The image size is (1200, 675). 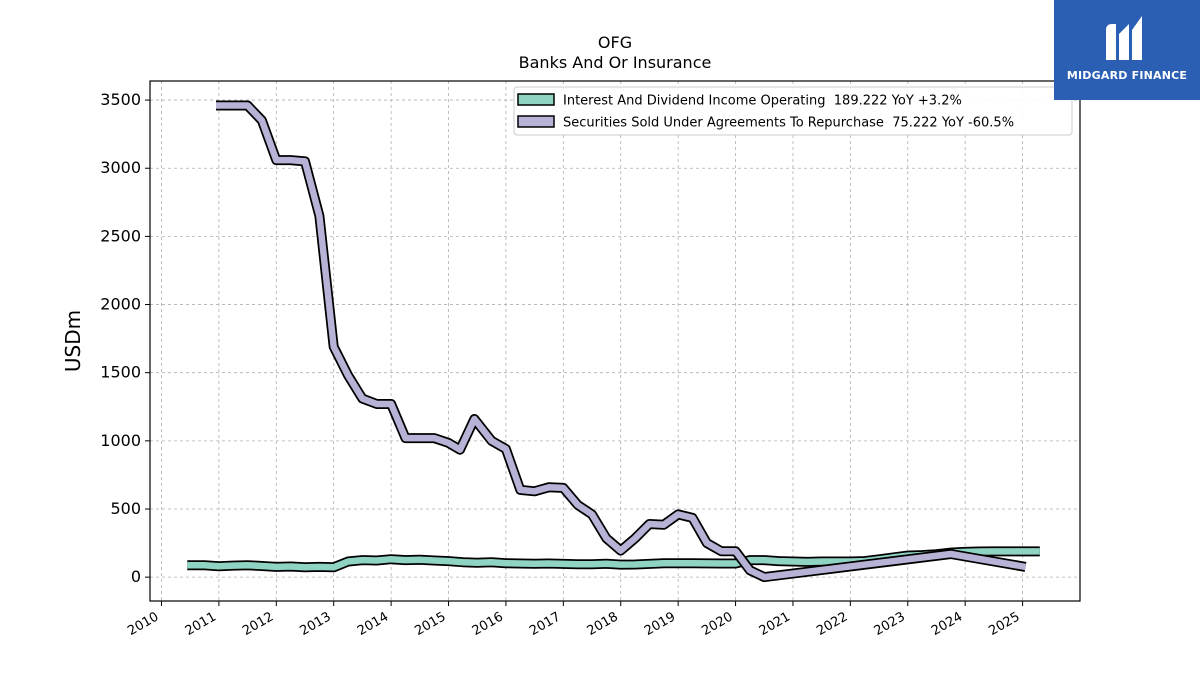 What do you see at coordinates (120, 372) in the screenshot?
I see `y-tick-label: 1500` at bounding box center [120, 372].